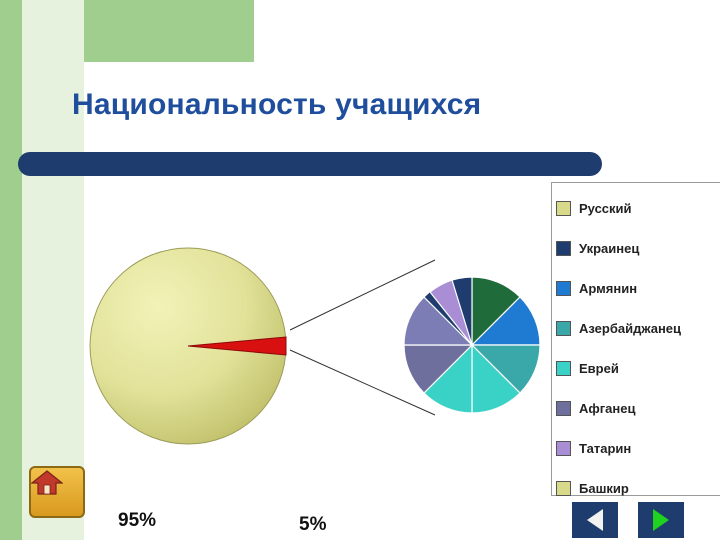 The width and height of the screenshot is (720, 540). I want to click on triangle-right-icon, so click(661, 520).